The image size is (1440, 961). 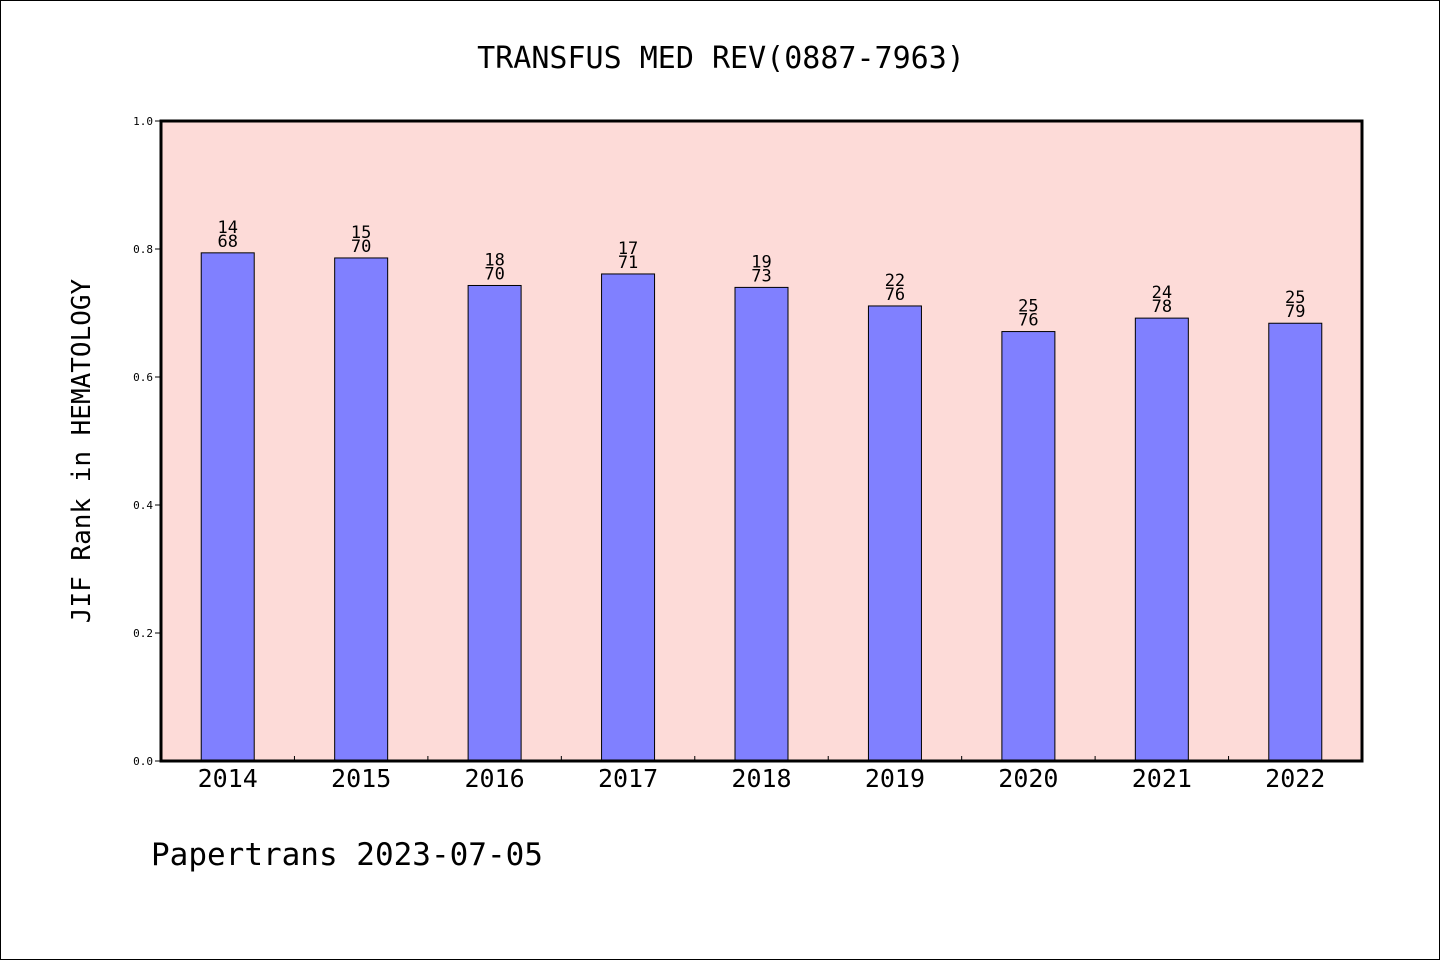 I want to click on y-tick-label: 0.8, so click(x=143, y=249).